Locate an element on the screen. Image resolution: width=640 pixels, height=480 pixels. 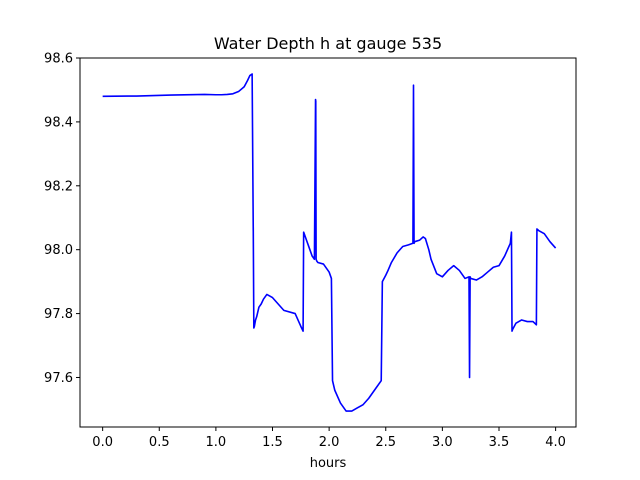
y-tick-label: 98.2 is located at coordinates (58, 186).